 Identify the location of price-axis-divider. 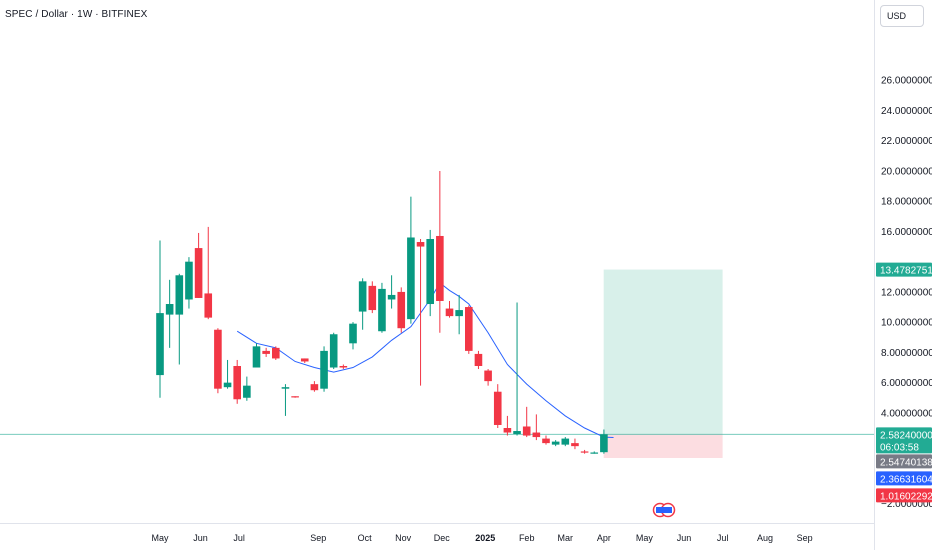
(874, 275).